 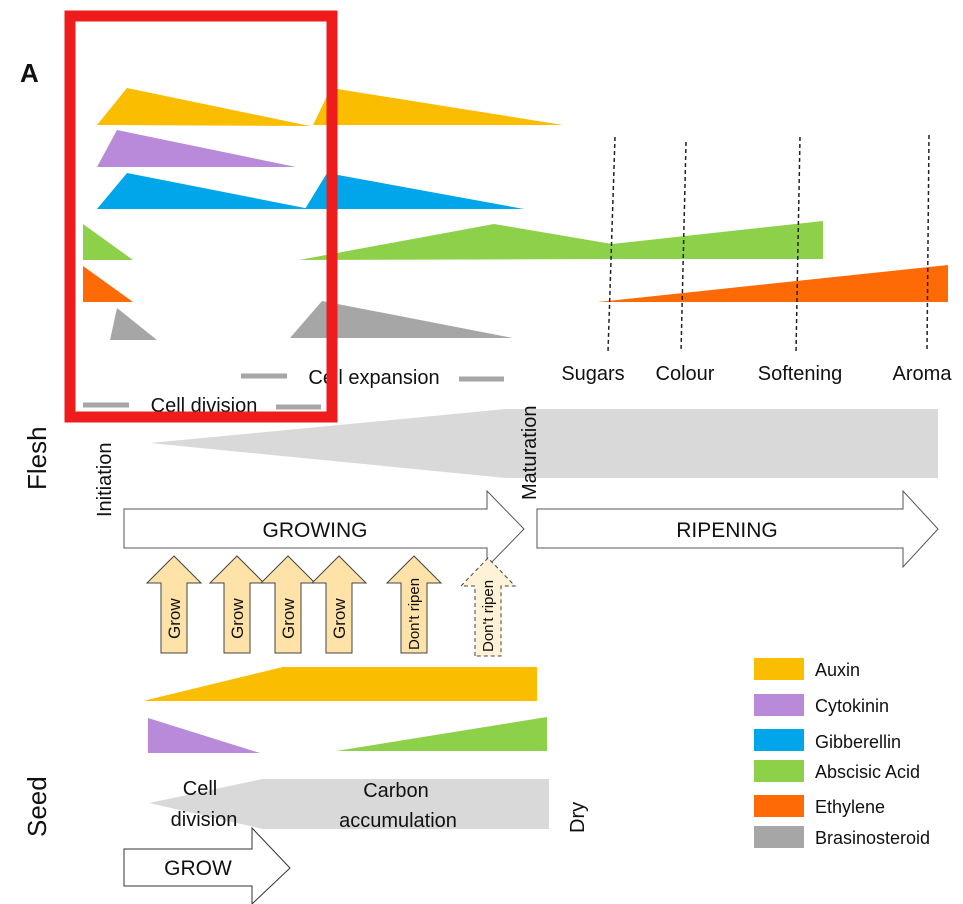 What do you see at coordinates (807, 669) in the screenshot?
I see `legend-item-auxin: Auxin` at bounding box center [807, 669].